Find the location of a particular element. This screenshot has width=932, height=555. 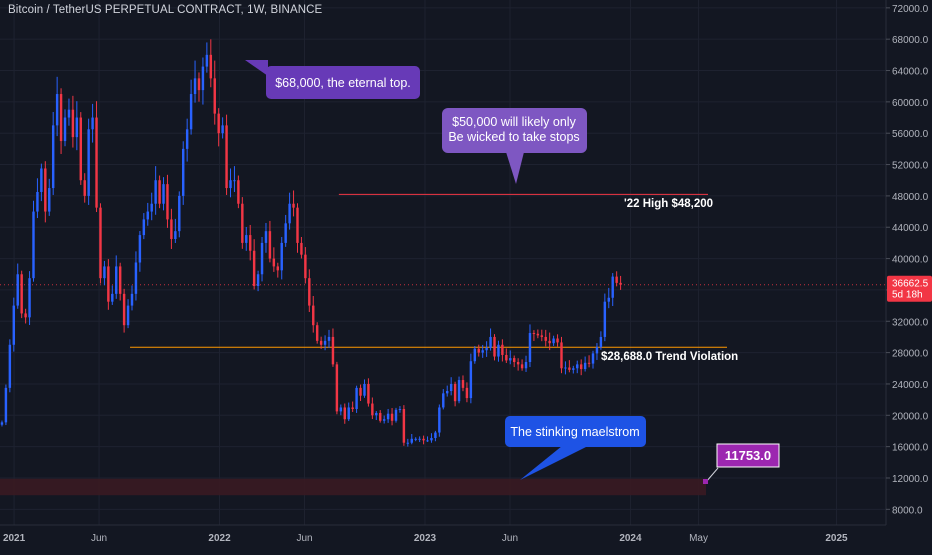

time-axis: 2021 Jun 2022 Jun 2023 Jun 2024 May 2025 is located at coordinates (466, 537).